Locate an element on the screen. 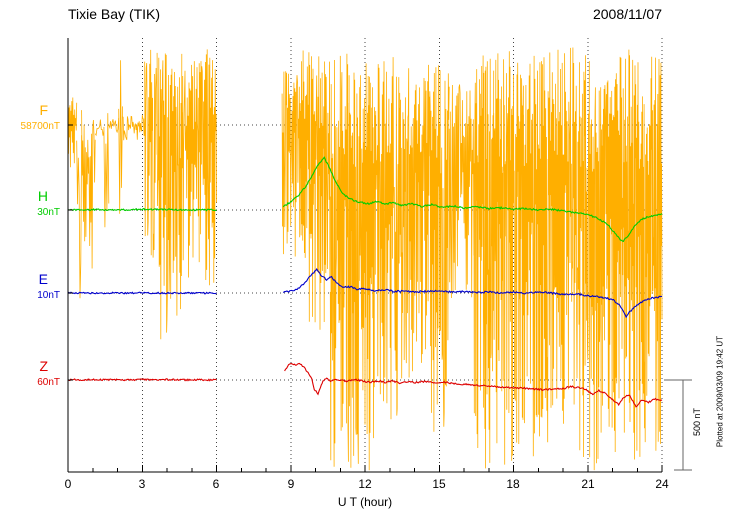 This screenshot has width=730, height=520. channel-label-e: E is located at coordinates (43, 279).